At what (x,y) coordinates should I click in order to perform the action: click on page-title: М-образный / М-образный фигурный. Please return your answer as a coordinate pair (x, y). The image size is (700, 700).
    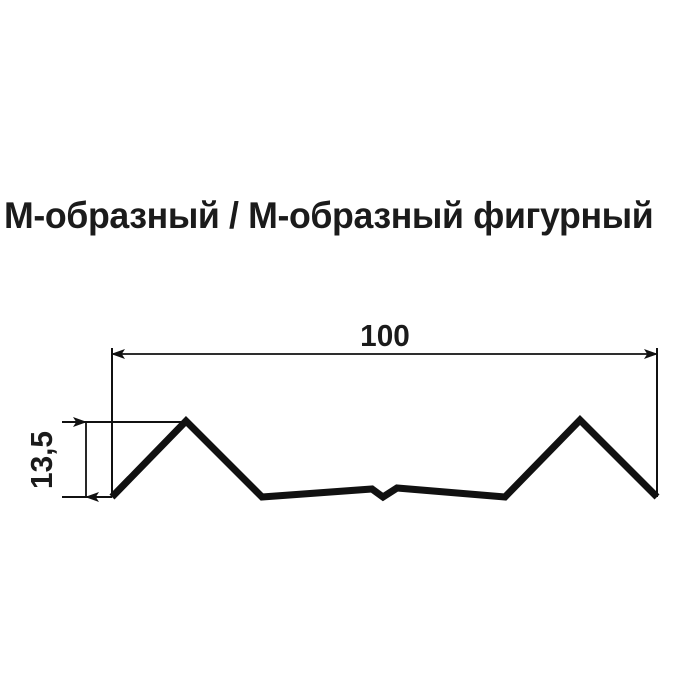
    Looking at the image, I should click on (329, 215).